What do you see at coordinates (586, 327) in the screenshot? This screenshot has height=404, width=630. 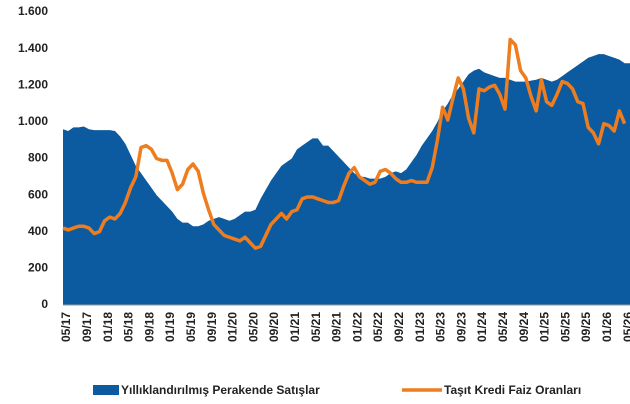 I see `x-tick-label: 09/25` at bounding box center [586, 327].